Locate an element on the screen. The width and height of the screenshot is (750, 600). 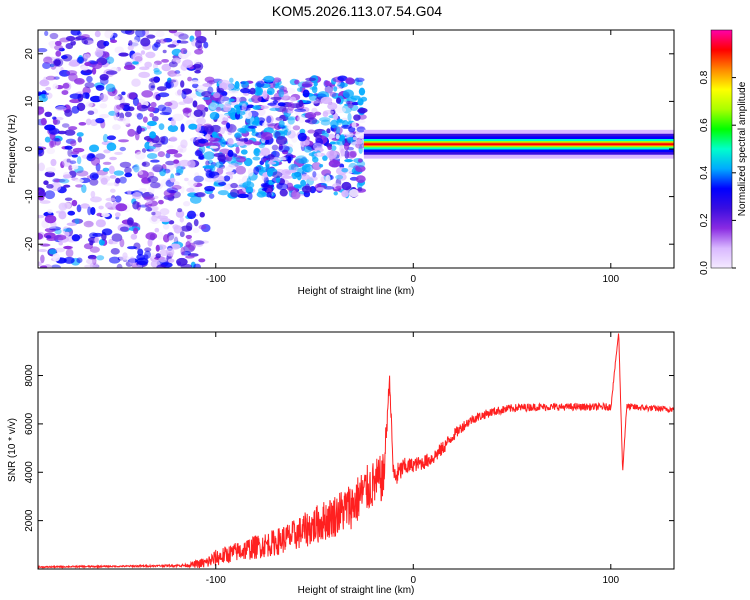
x-tick-label: 100 is located at coordinates (610, 279).